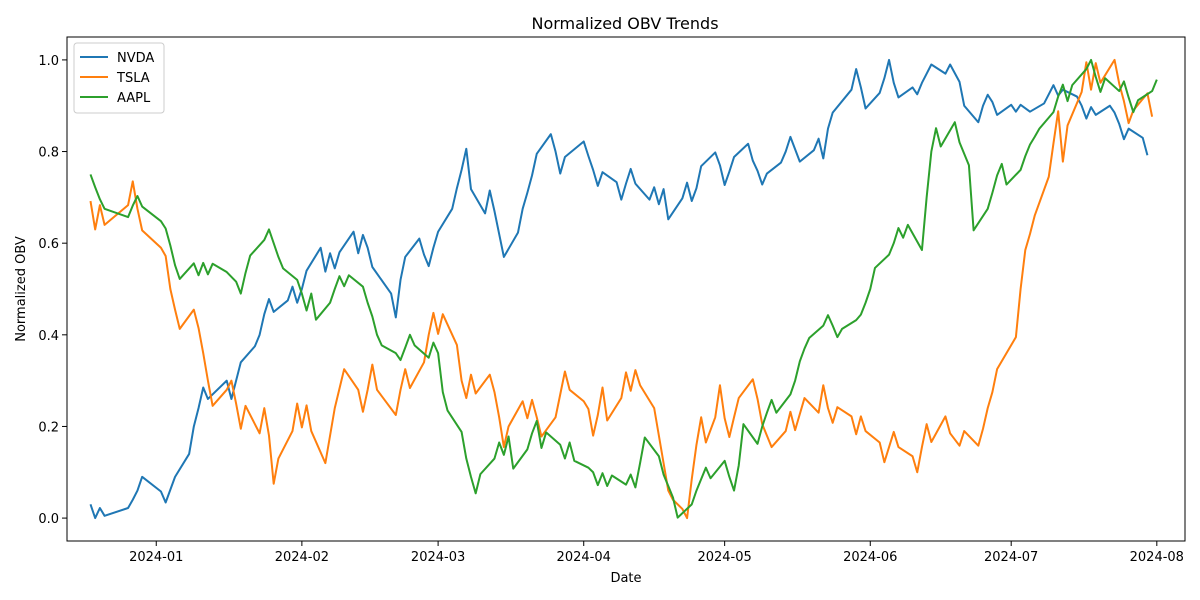  I want to click on x-tick-label: 2024-04, so click(584, 557).